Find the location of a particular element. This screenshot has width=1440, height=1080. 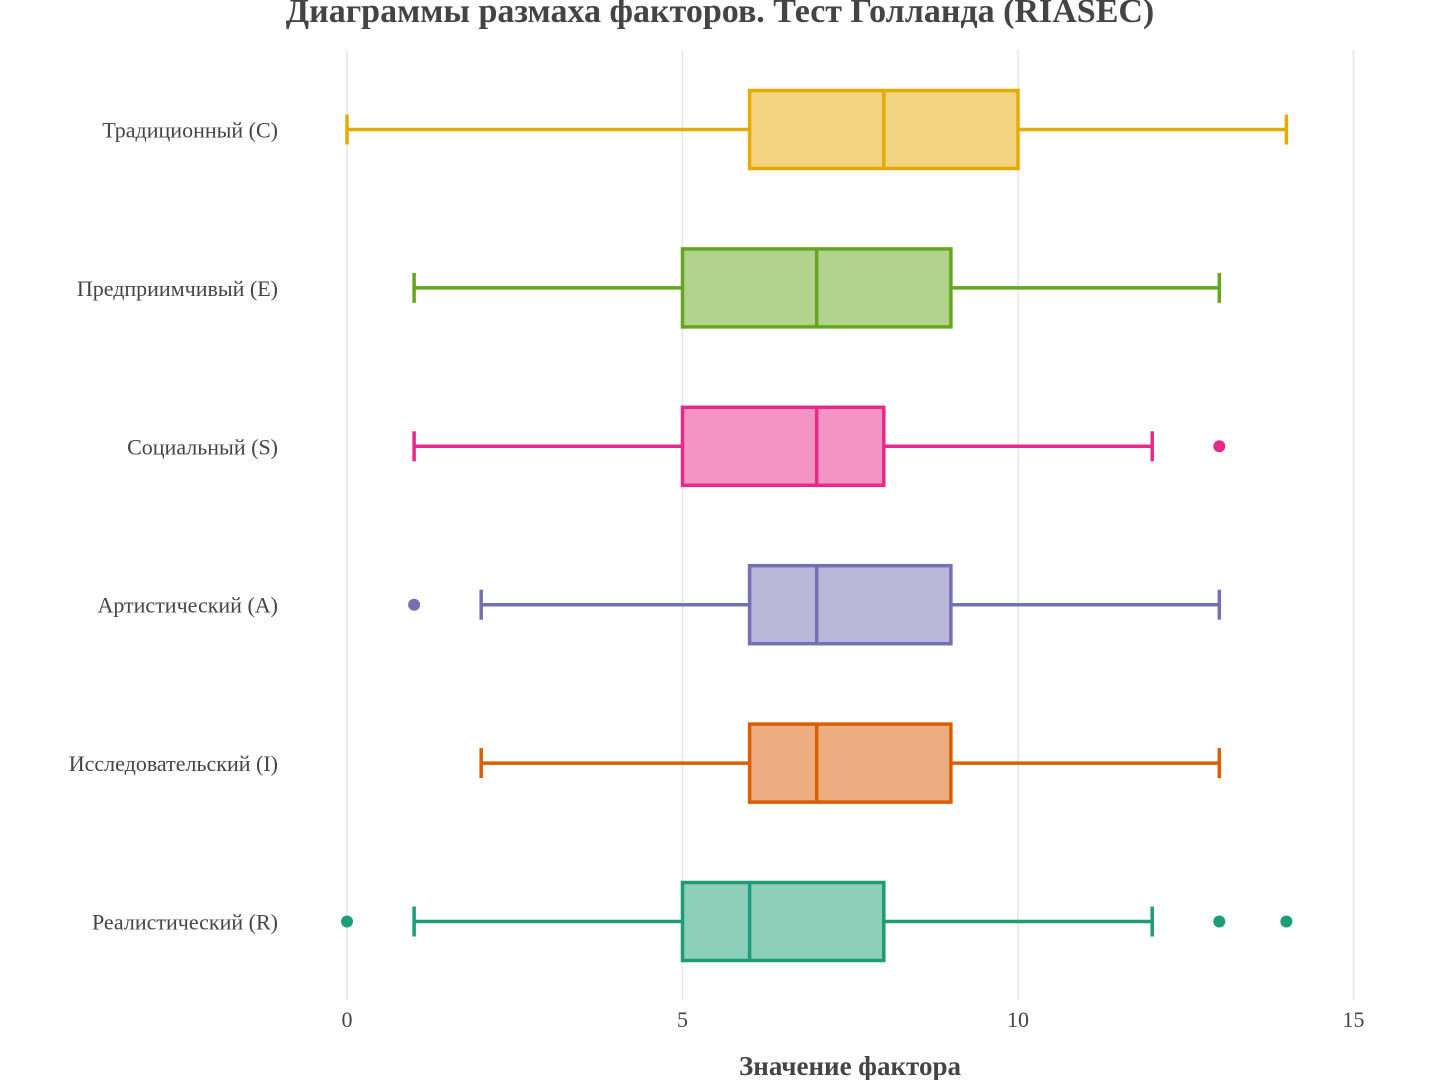

x-tick-label: 5 is located at coordinates (682, 1019).